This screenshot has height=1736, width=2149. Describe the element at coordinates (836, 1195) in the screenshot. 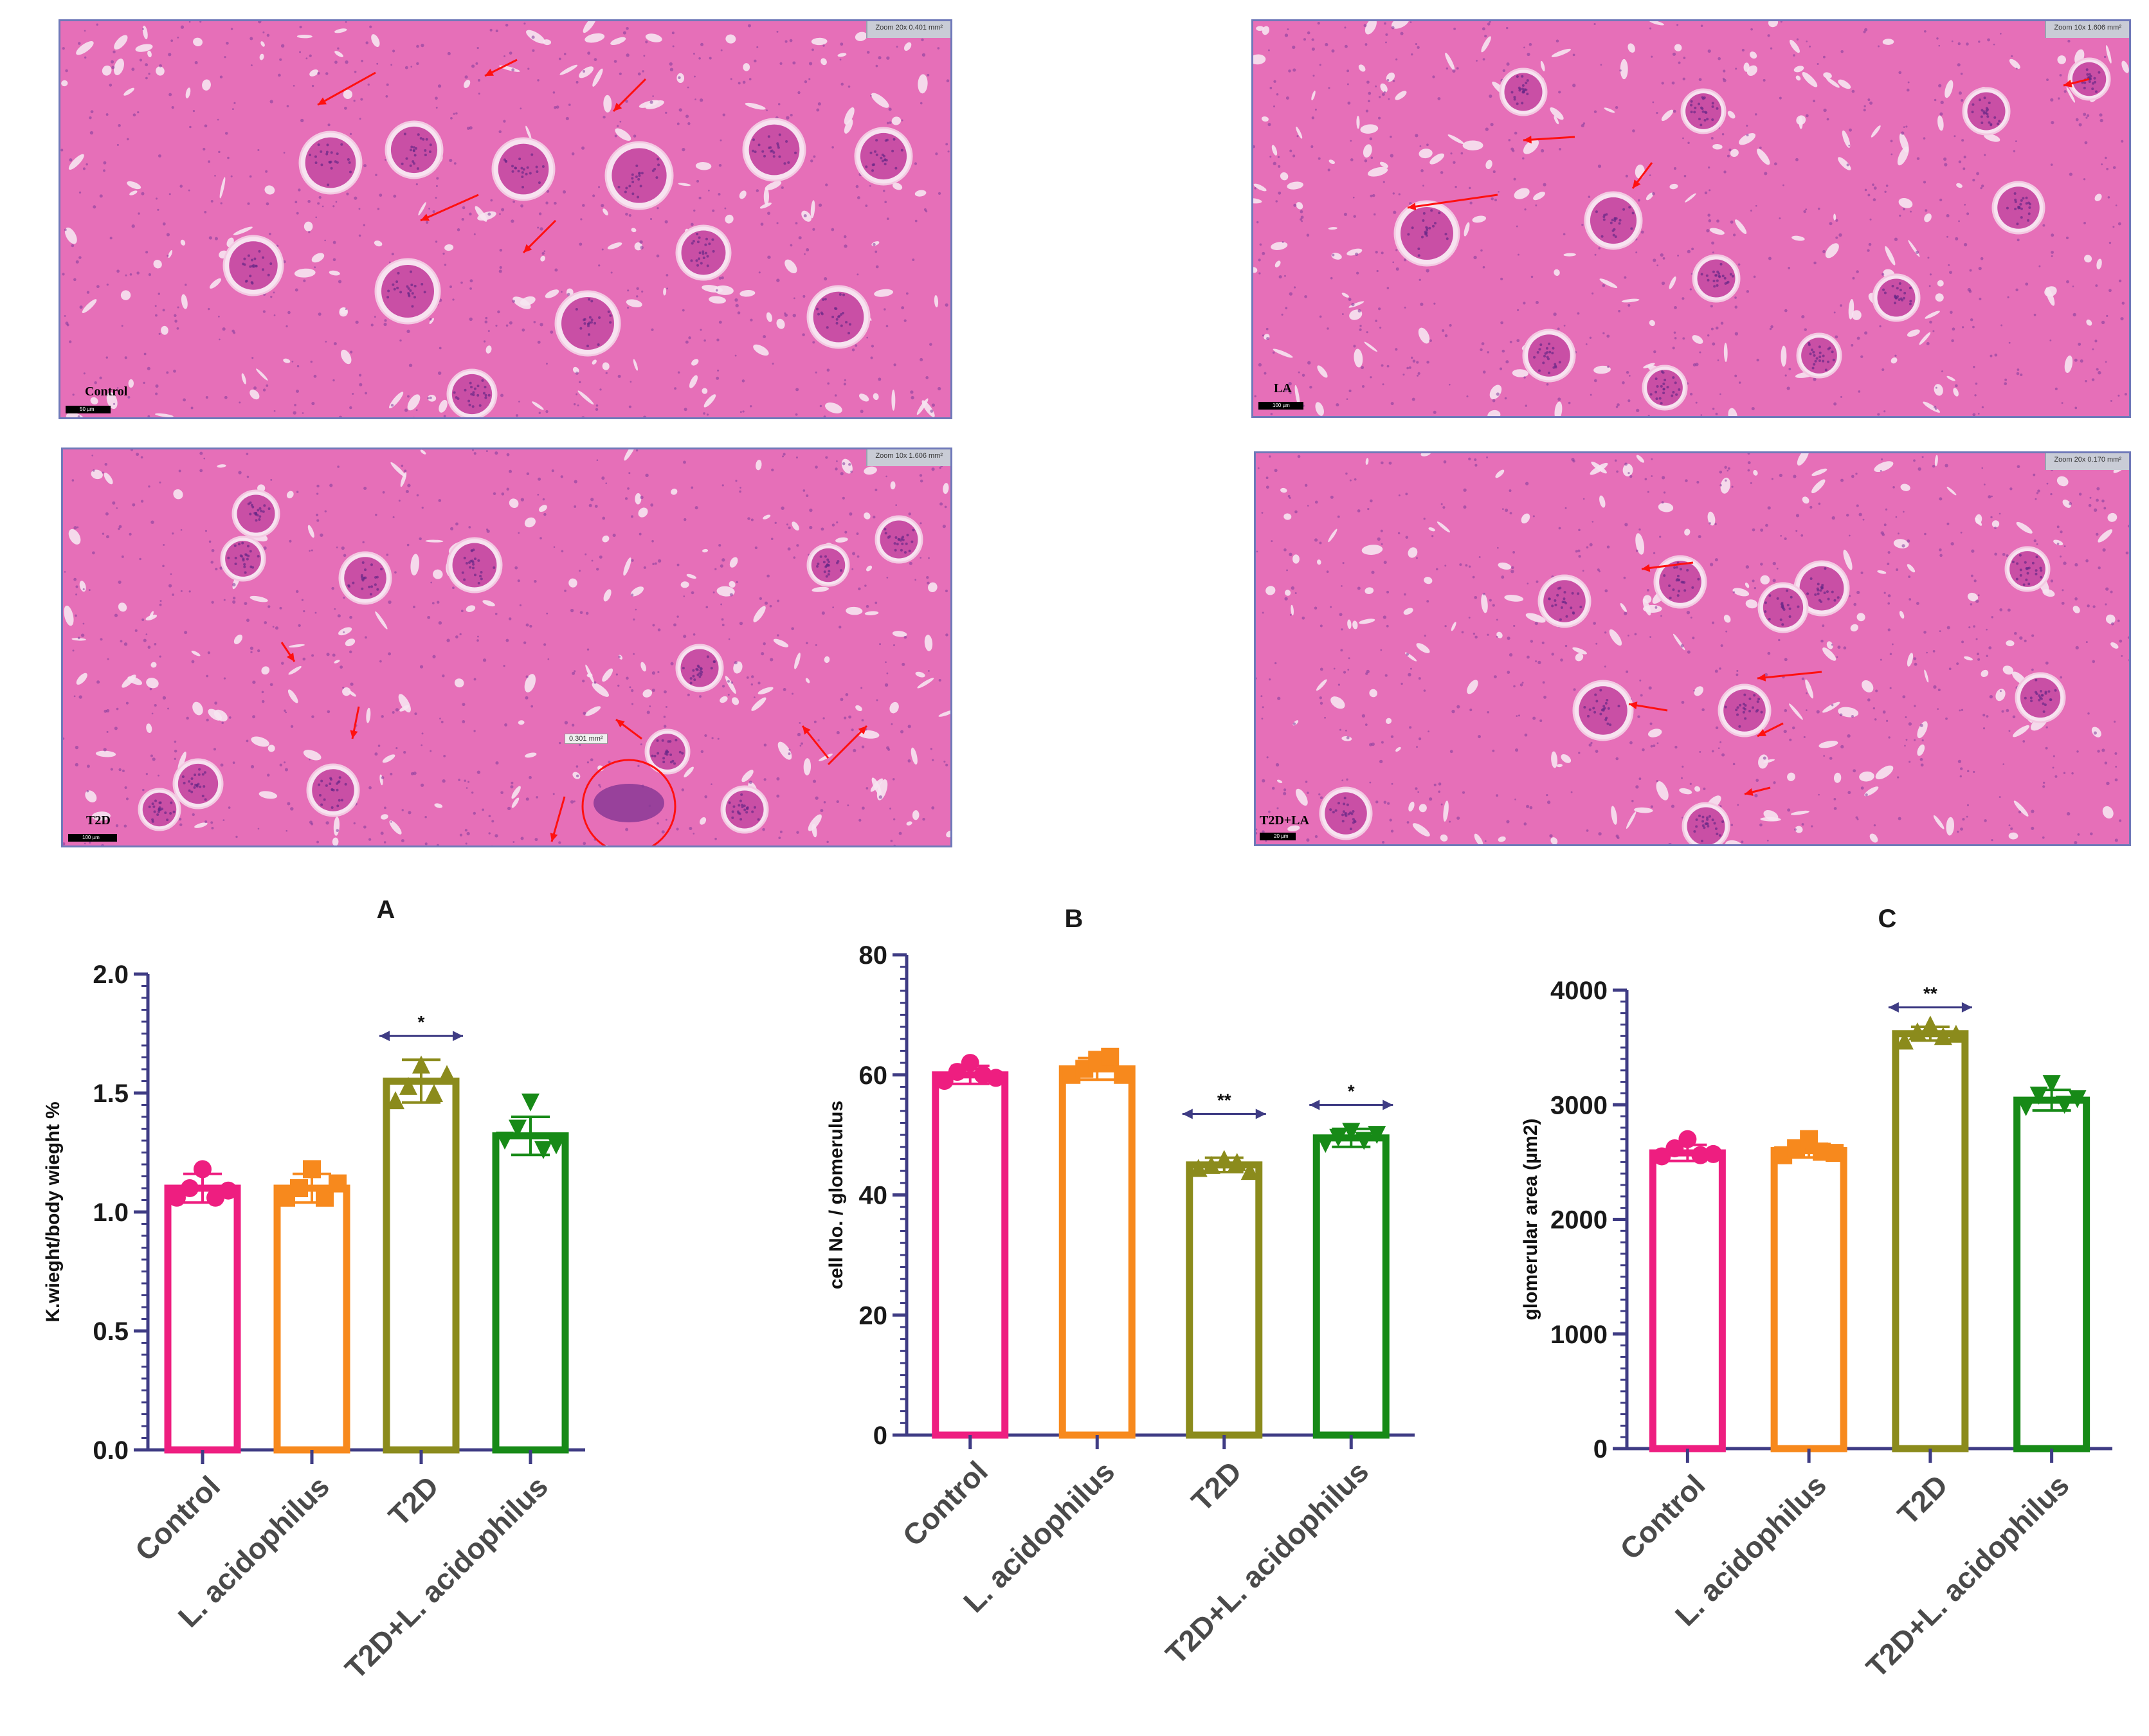

I see `y-axis-label: cell No. / glomerulus` at that location.